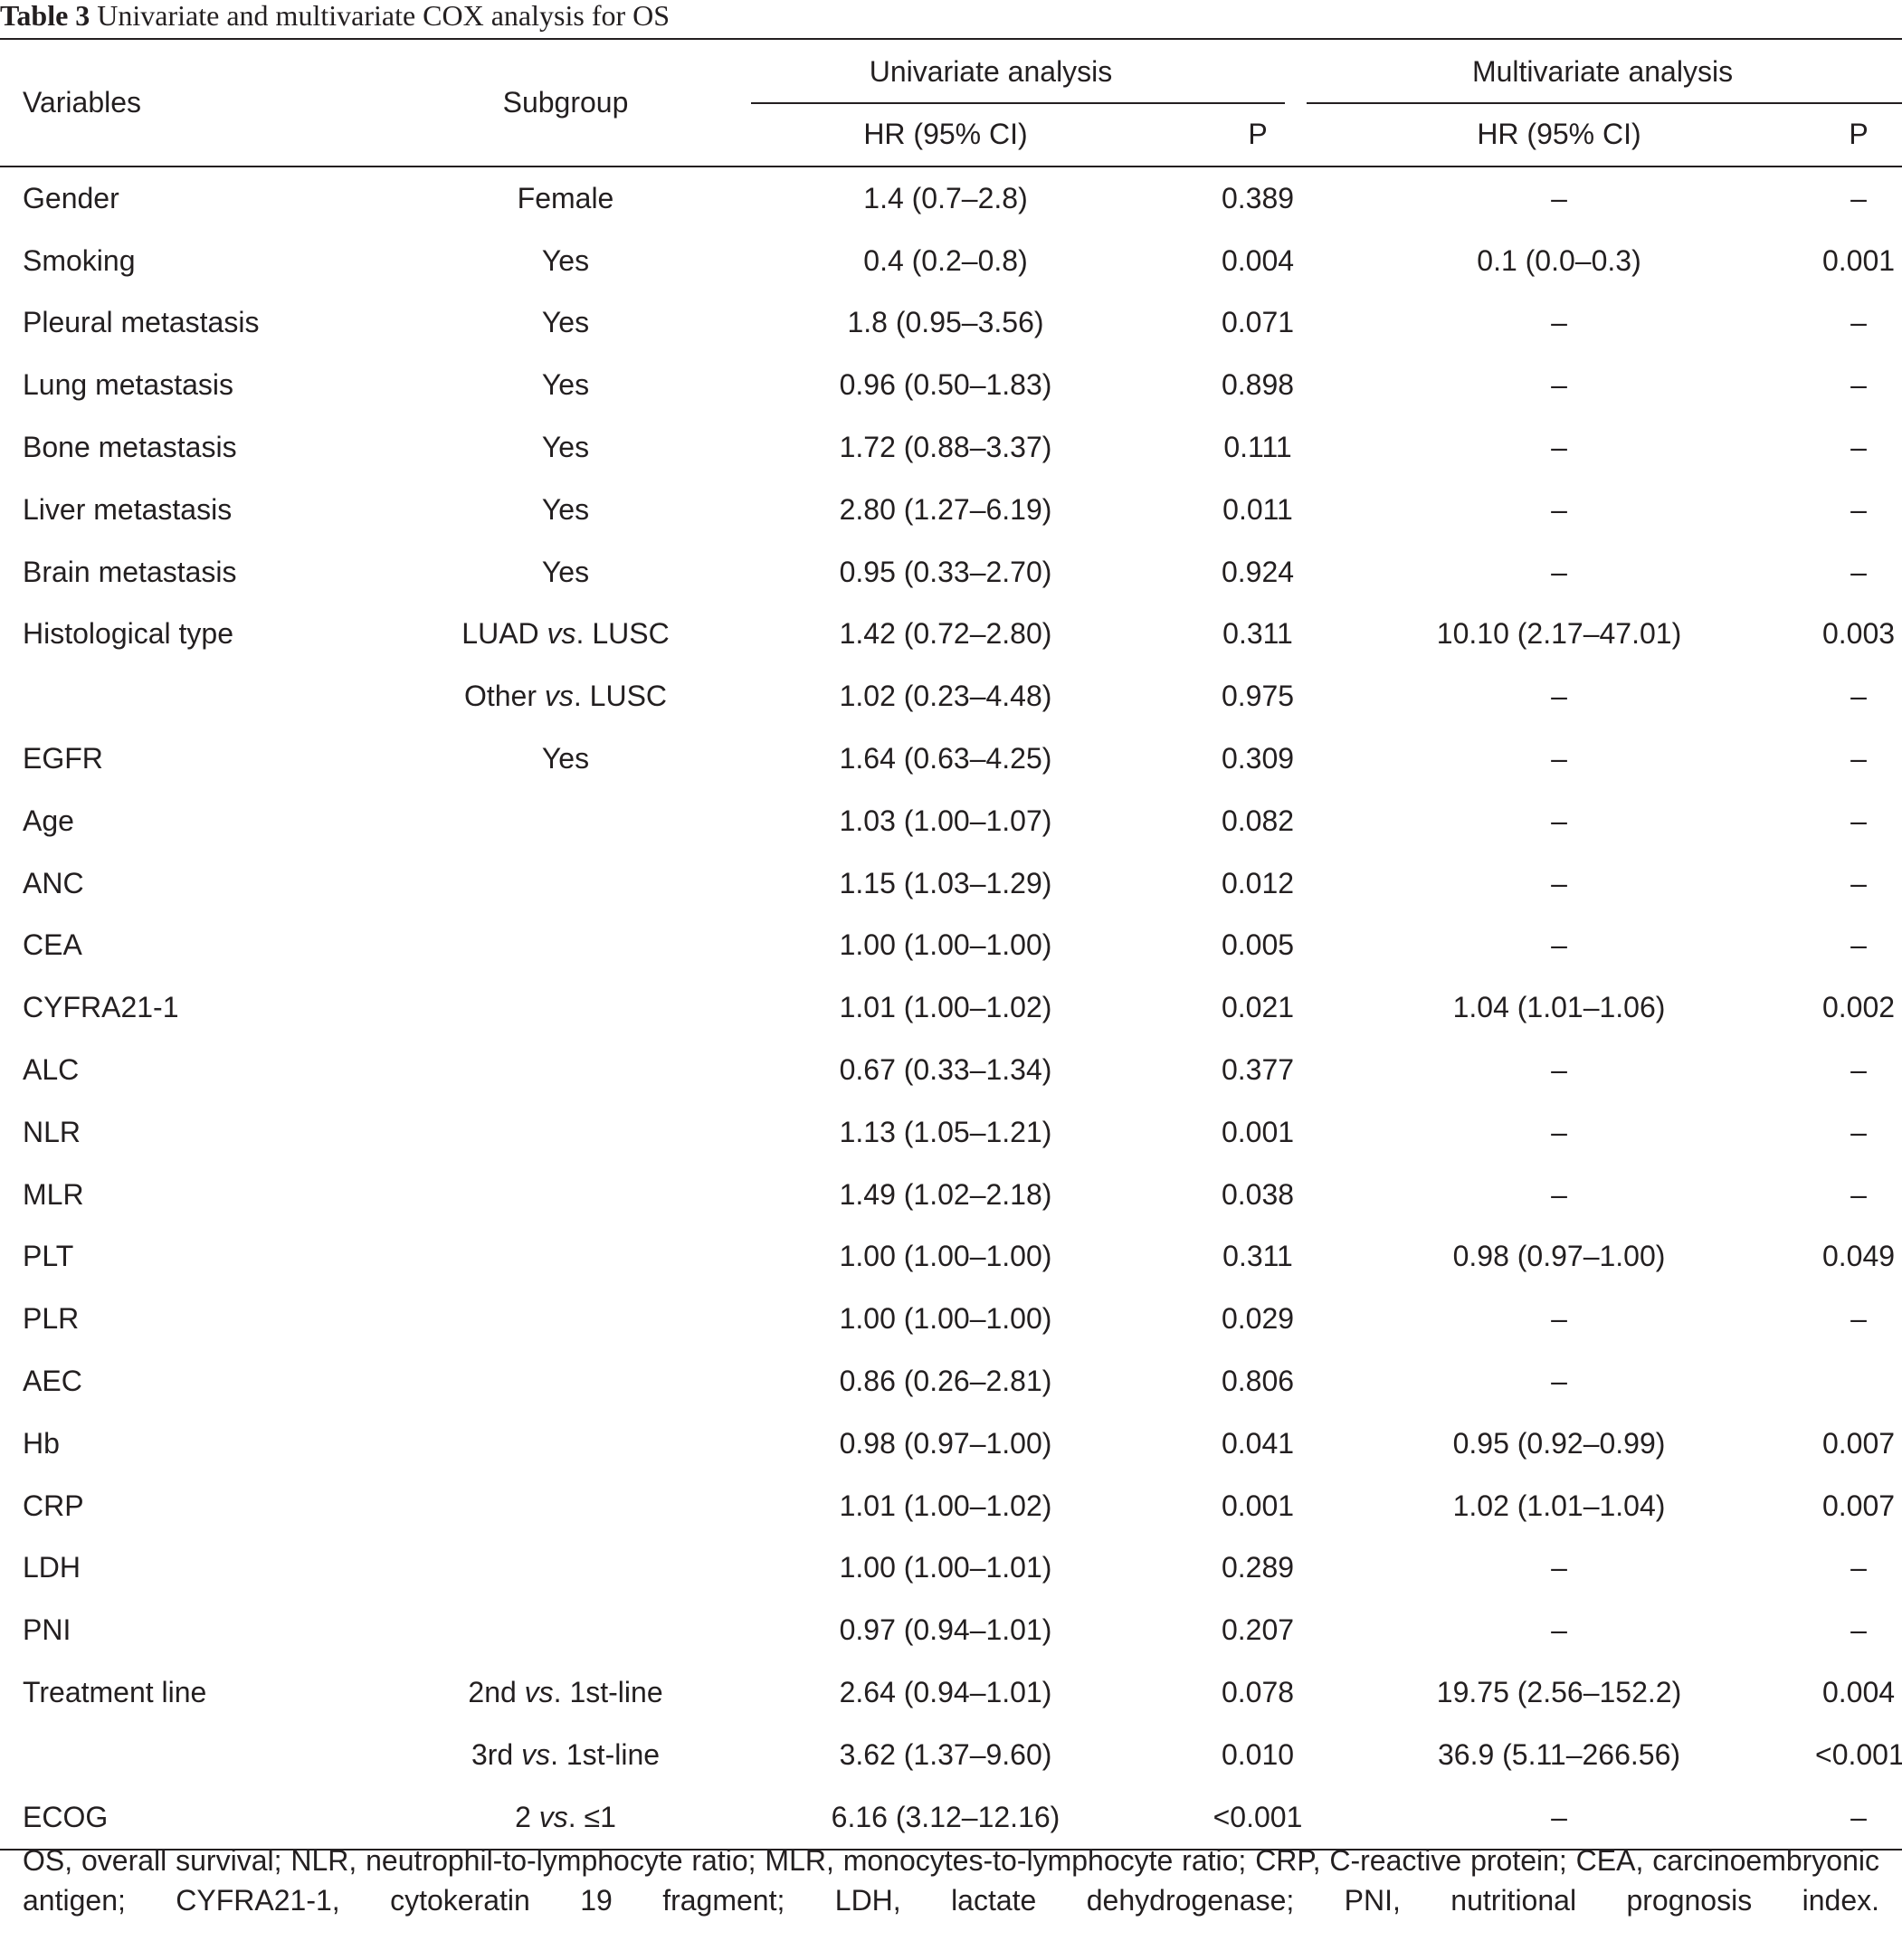 The image size is (1902, 1960). What do you see at coordinates (1858, 1007) in the screenshot?
I see `cell-multi-p: 0.002` at bounding box center [1858, 1007].